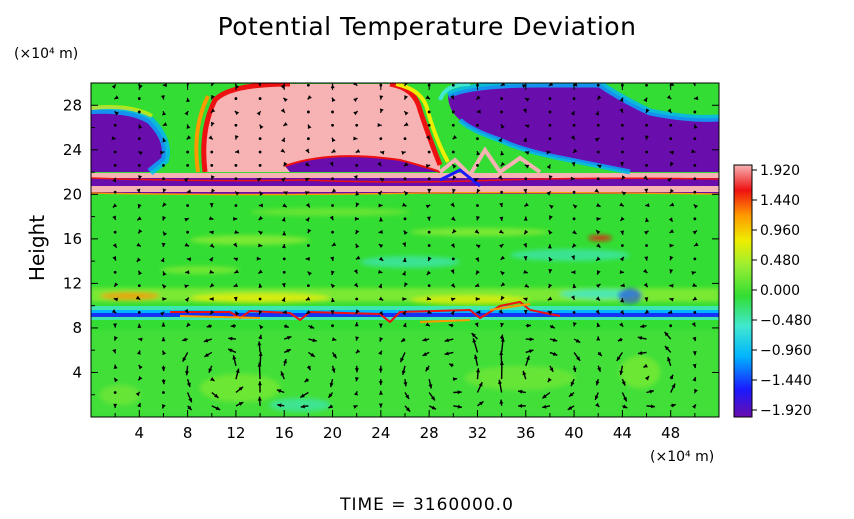  What do you see at coordinates (77, 372) in the screenshot?
I see `y-tick-label: 4` at bounding box center [77, 372].